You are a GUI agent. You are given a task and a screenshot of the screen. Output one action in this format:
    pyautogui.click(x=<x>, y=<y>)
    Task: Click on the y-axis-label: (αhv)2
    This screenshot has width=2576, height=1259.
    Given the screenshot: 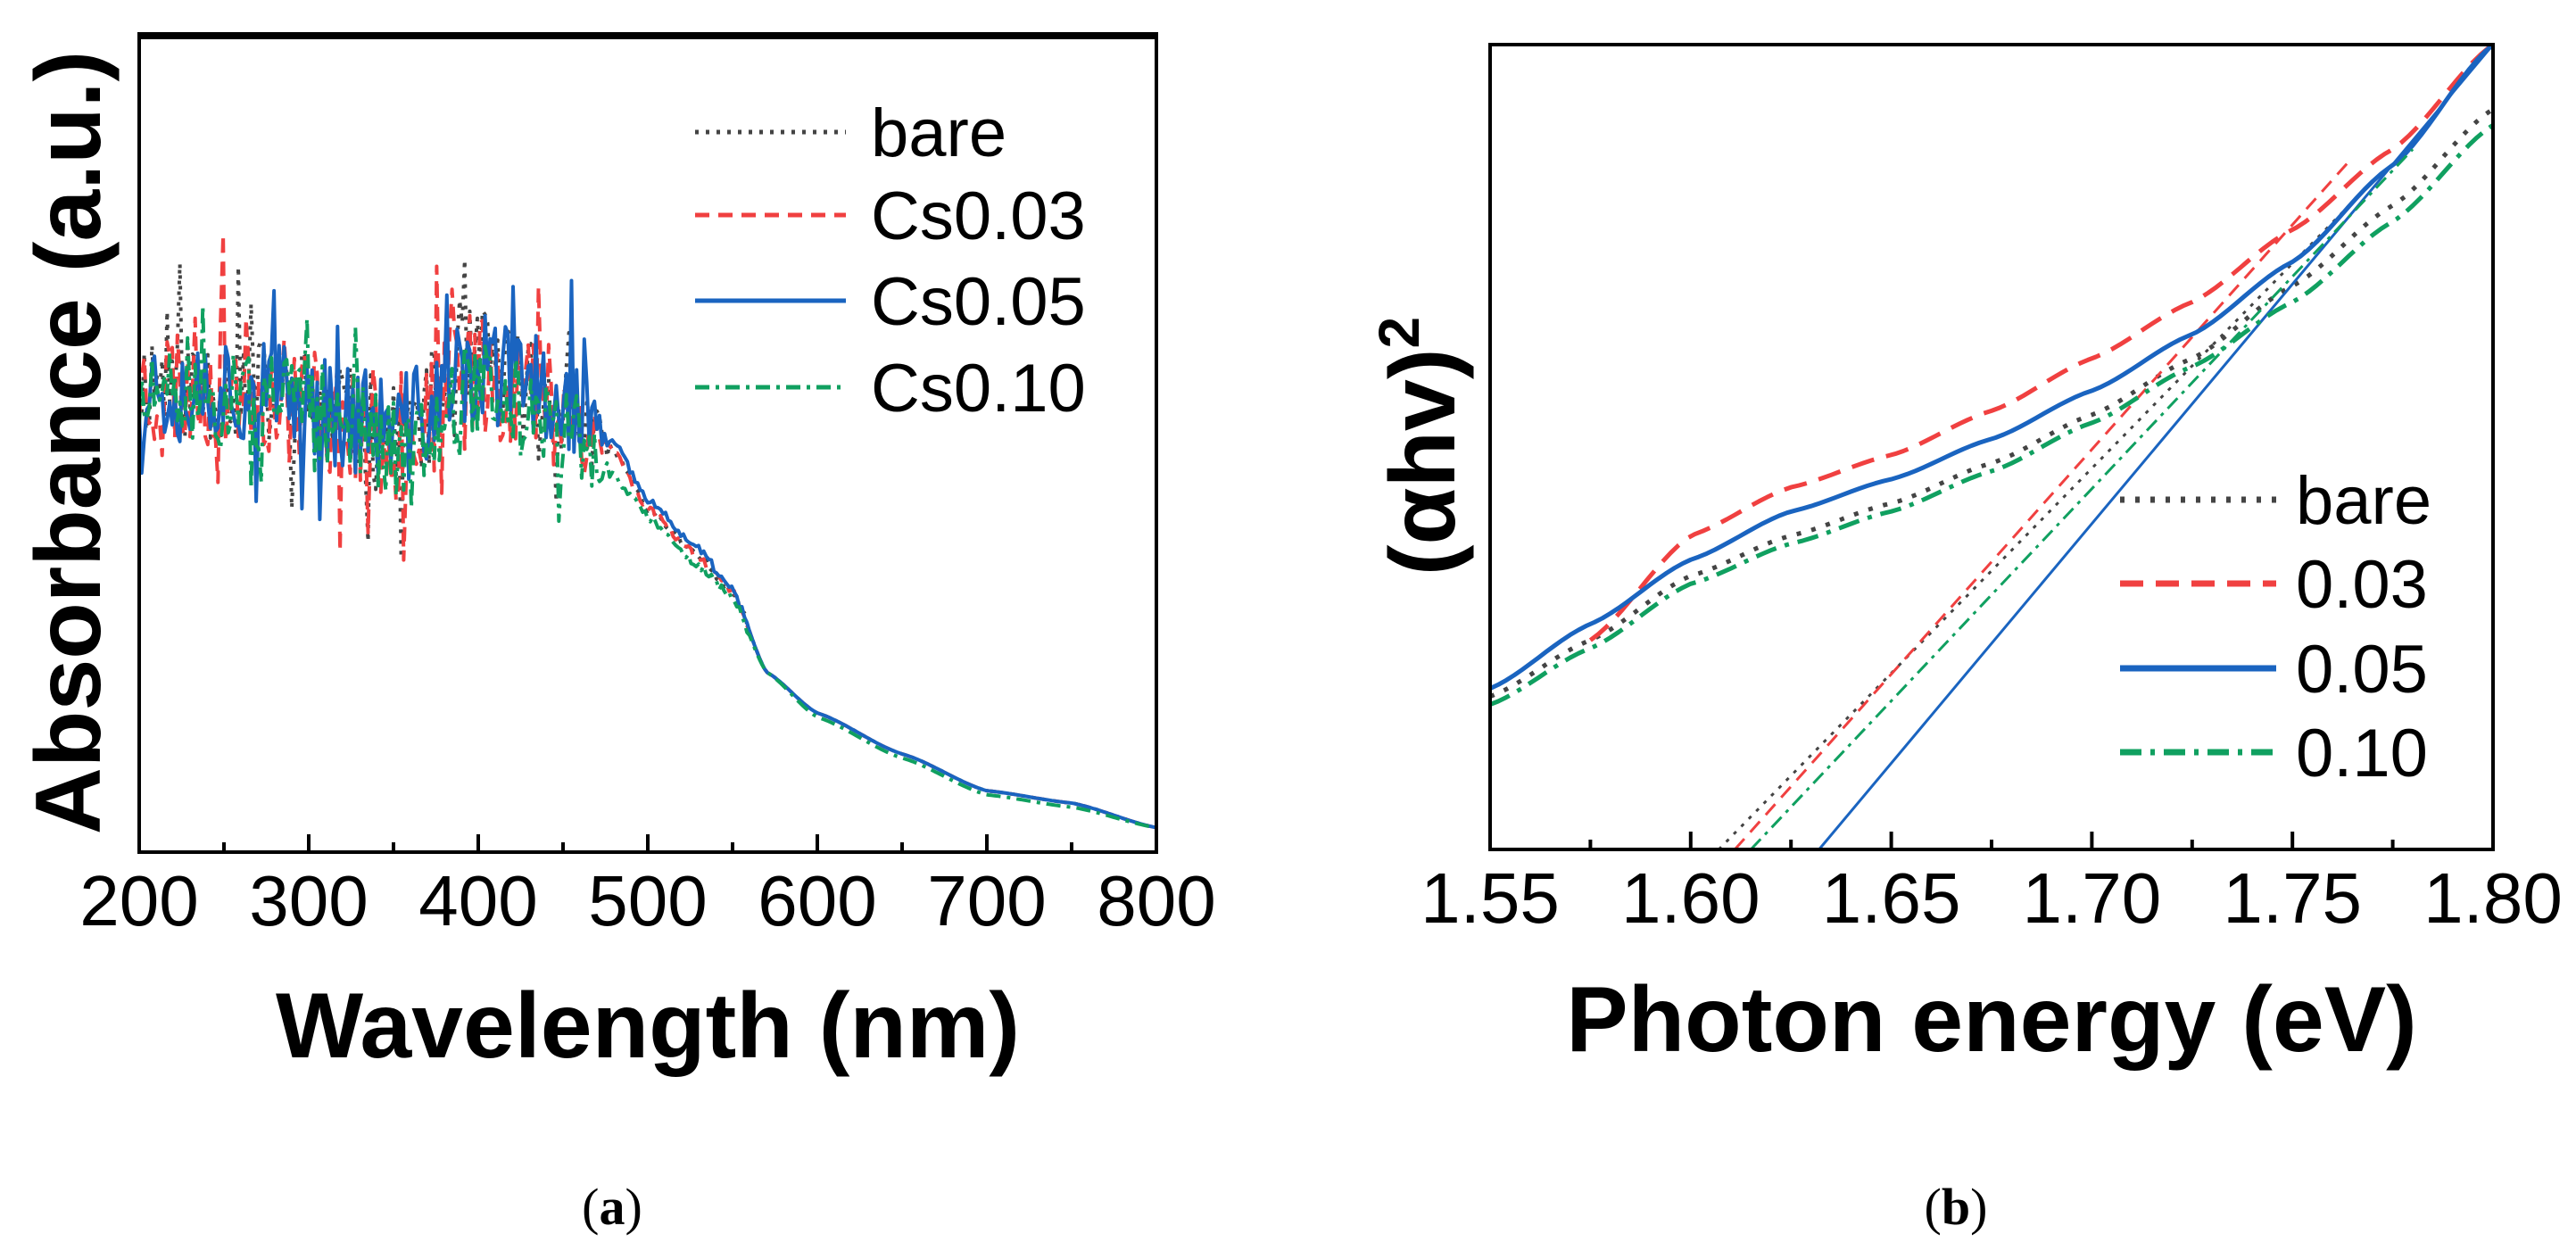 What is the action you would take?
    pyautogui.click(x=1421, y=447)
    